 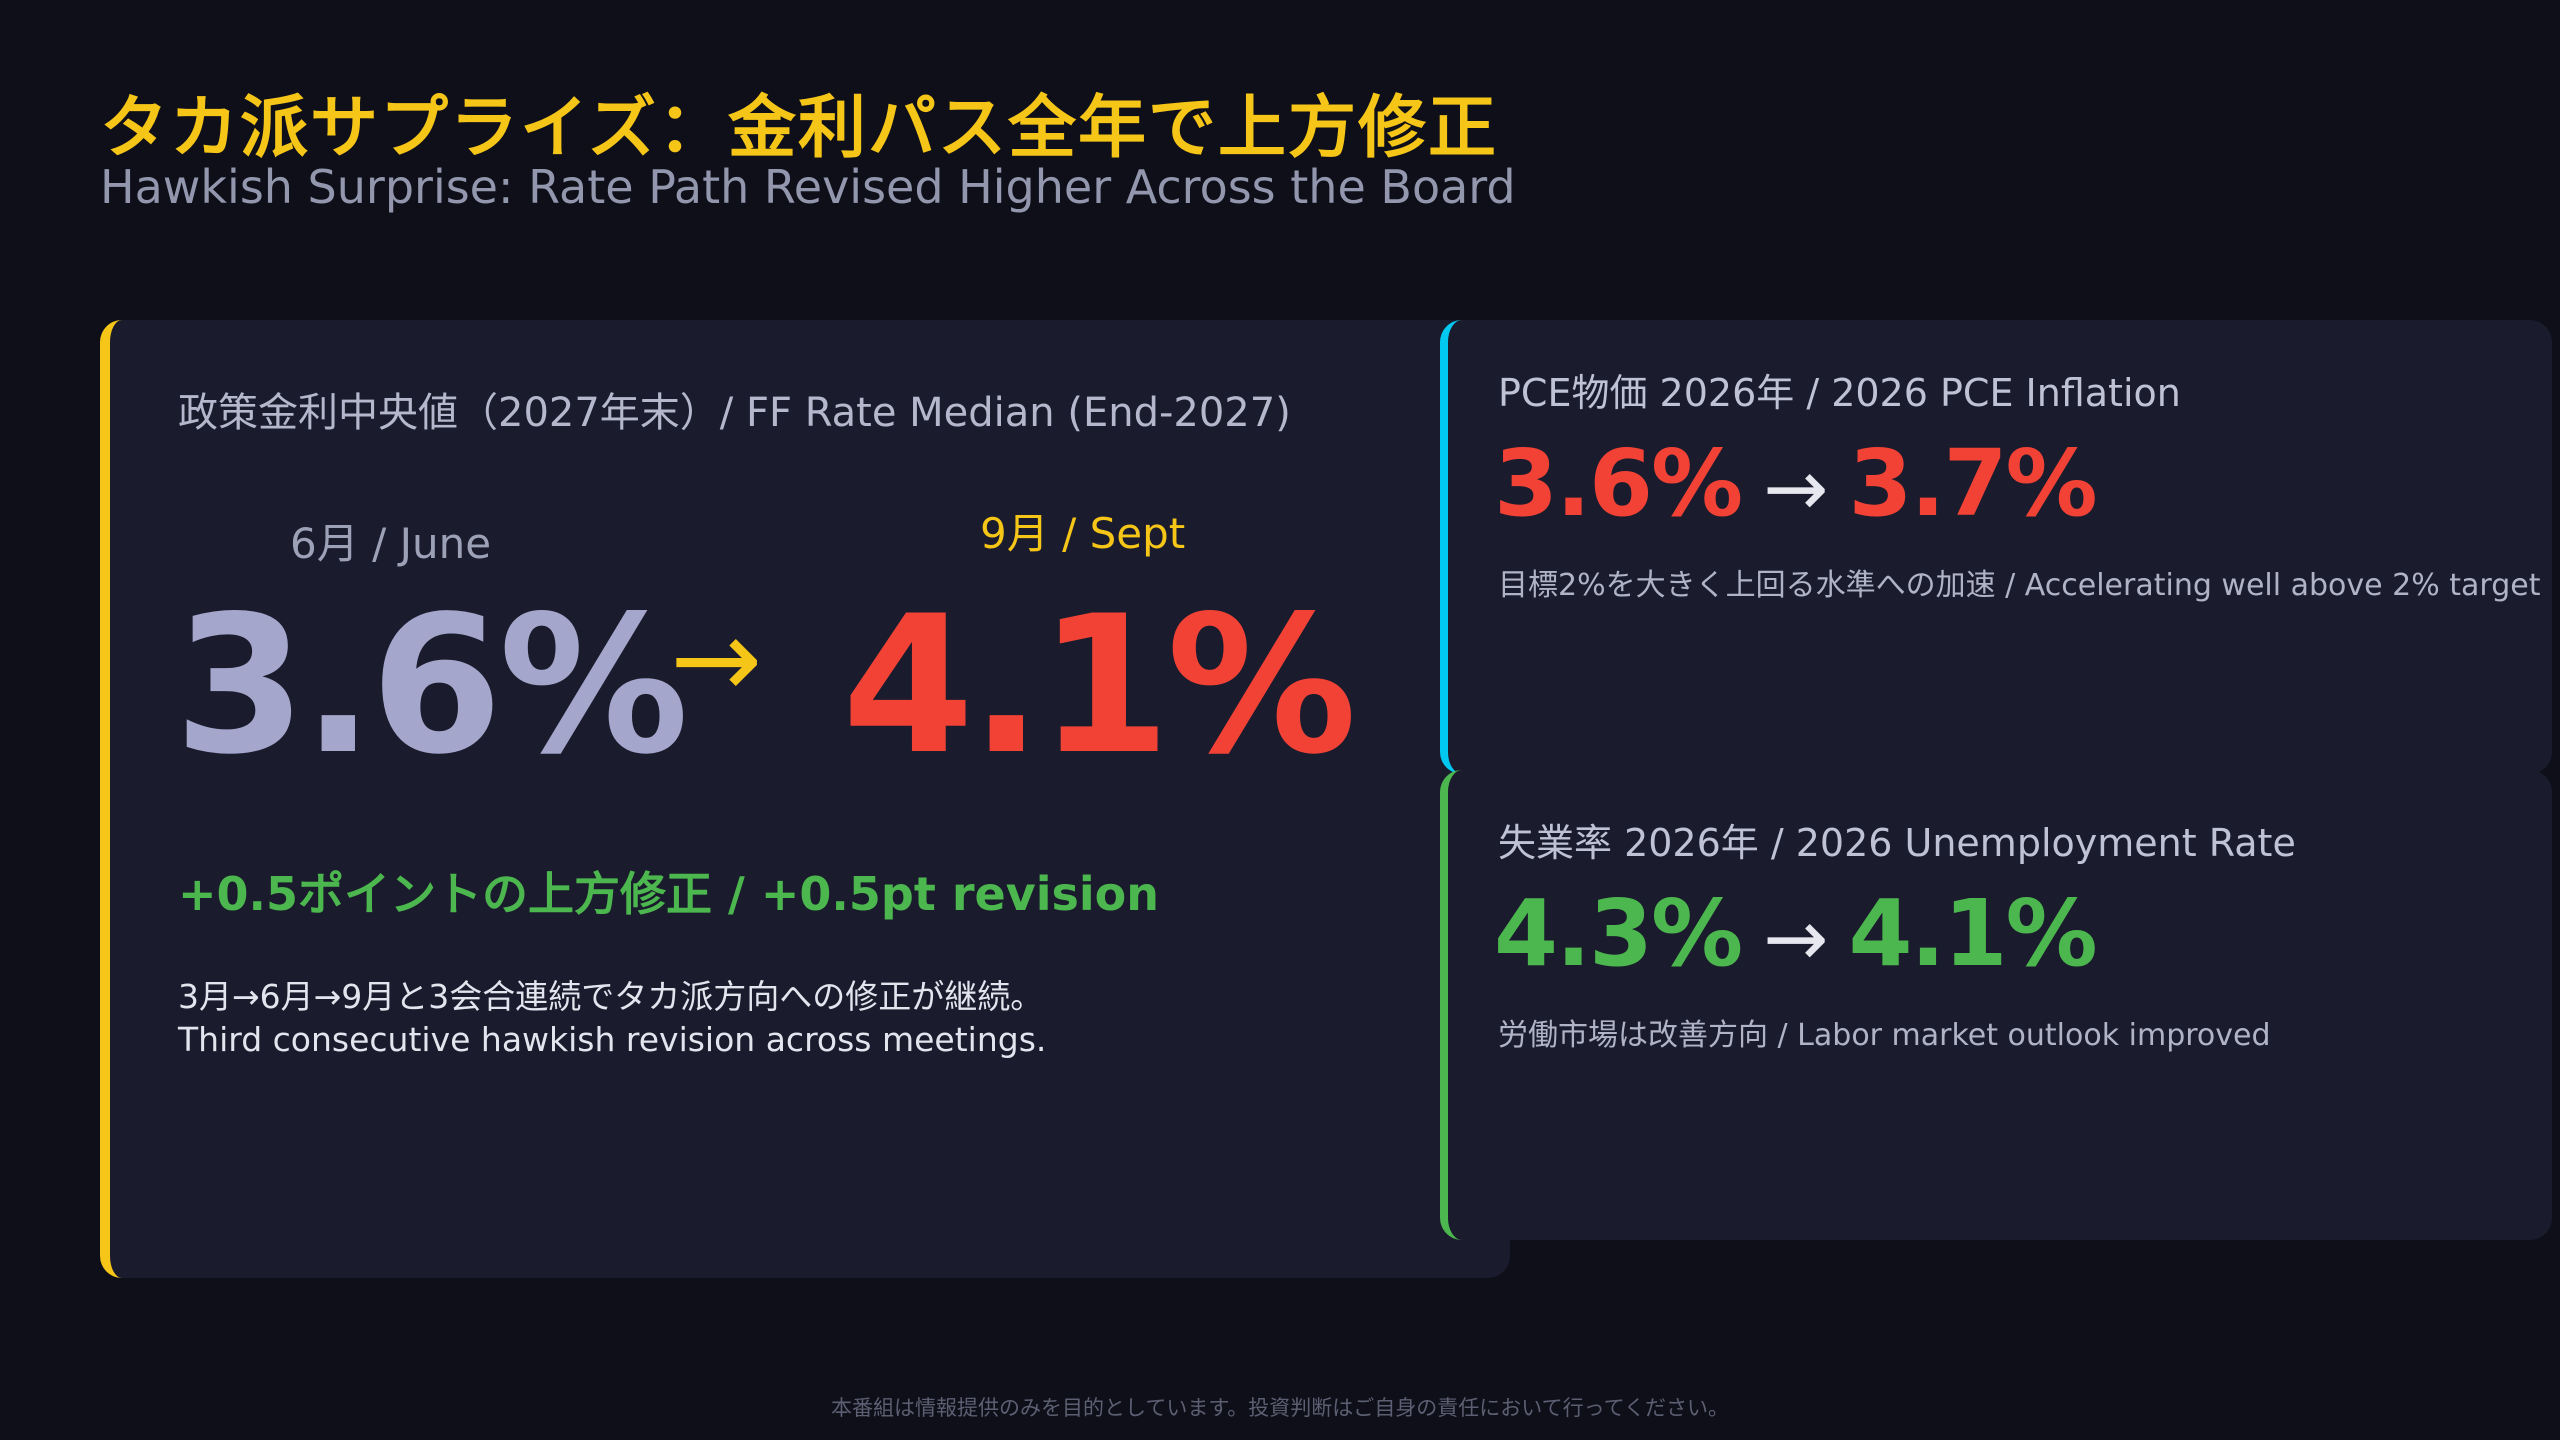 I want to click on revision-text: +0.5ポイントの上方修正 / +0.5pt revision, so click(x=668, y=894).